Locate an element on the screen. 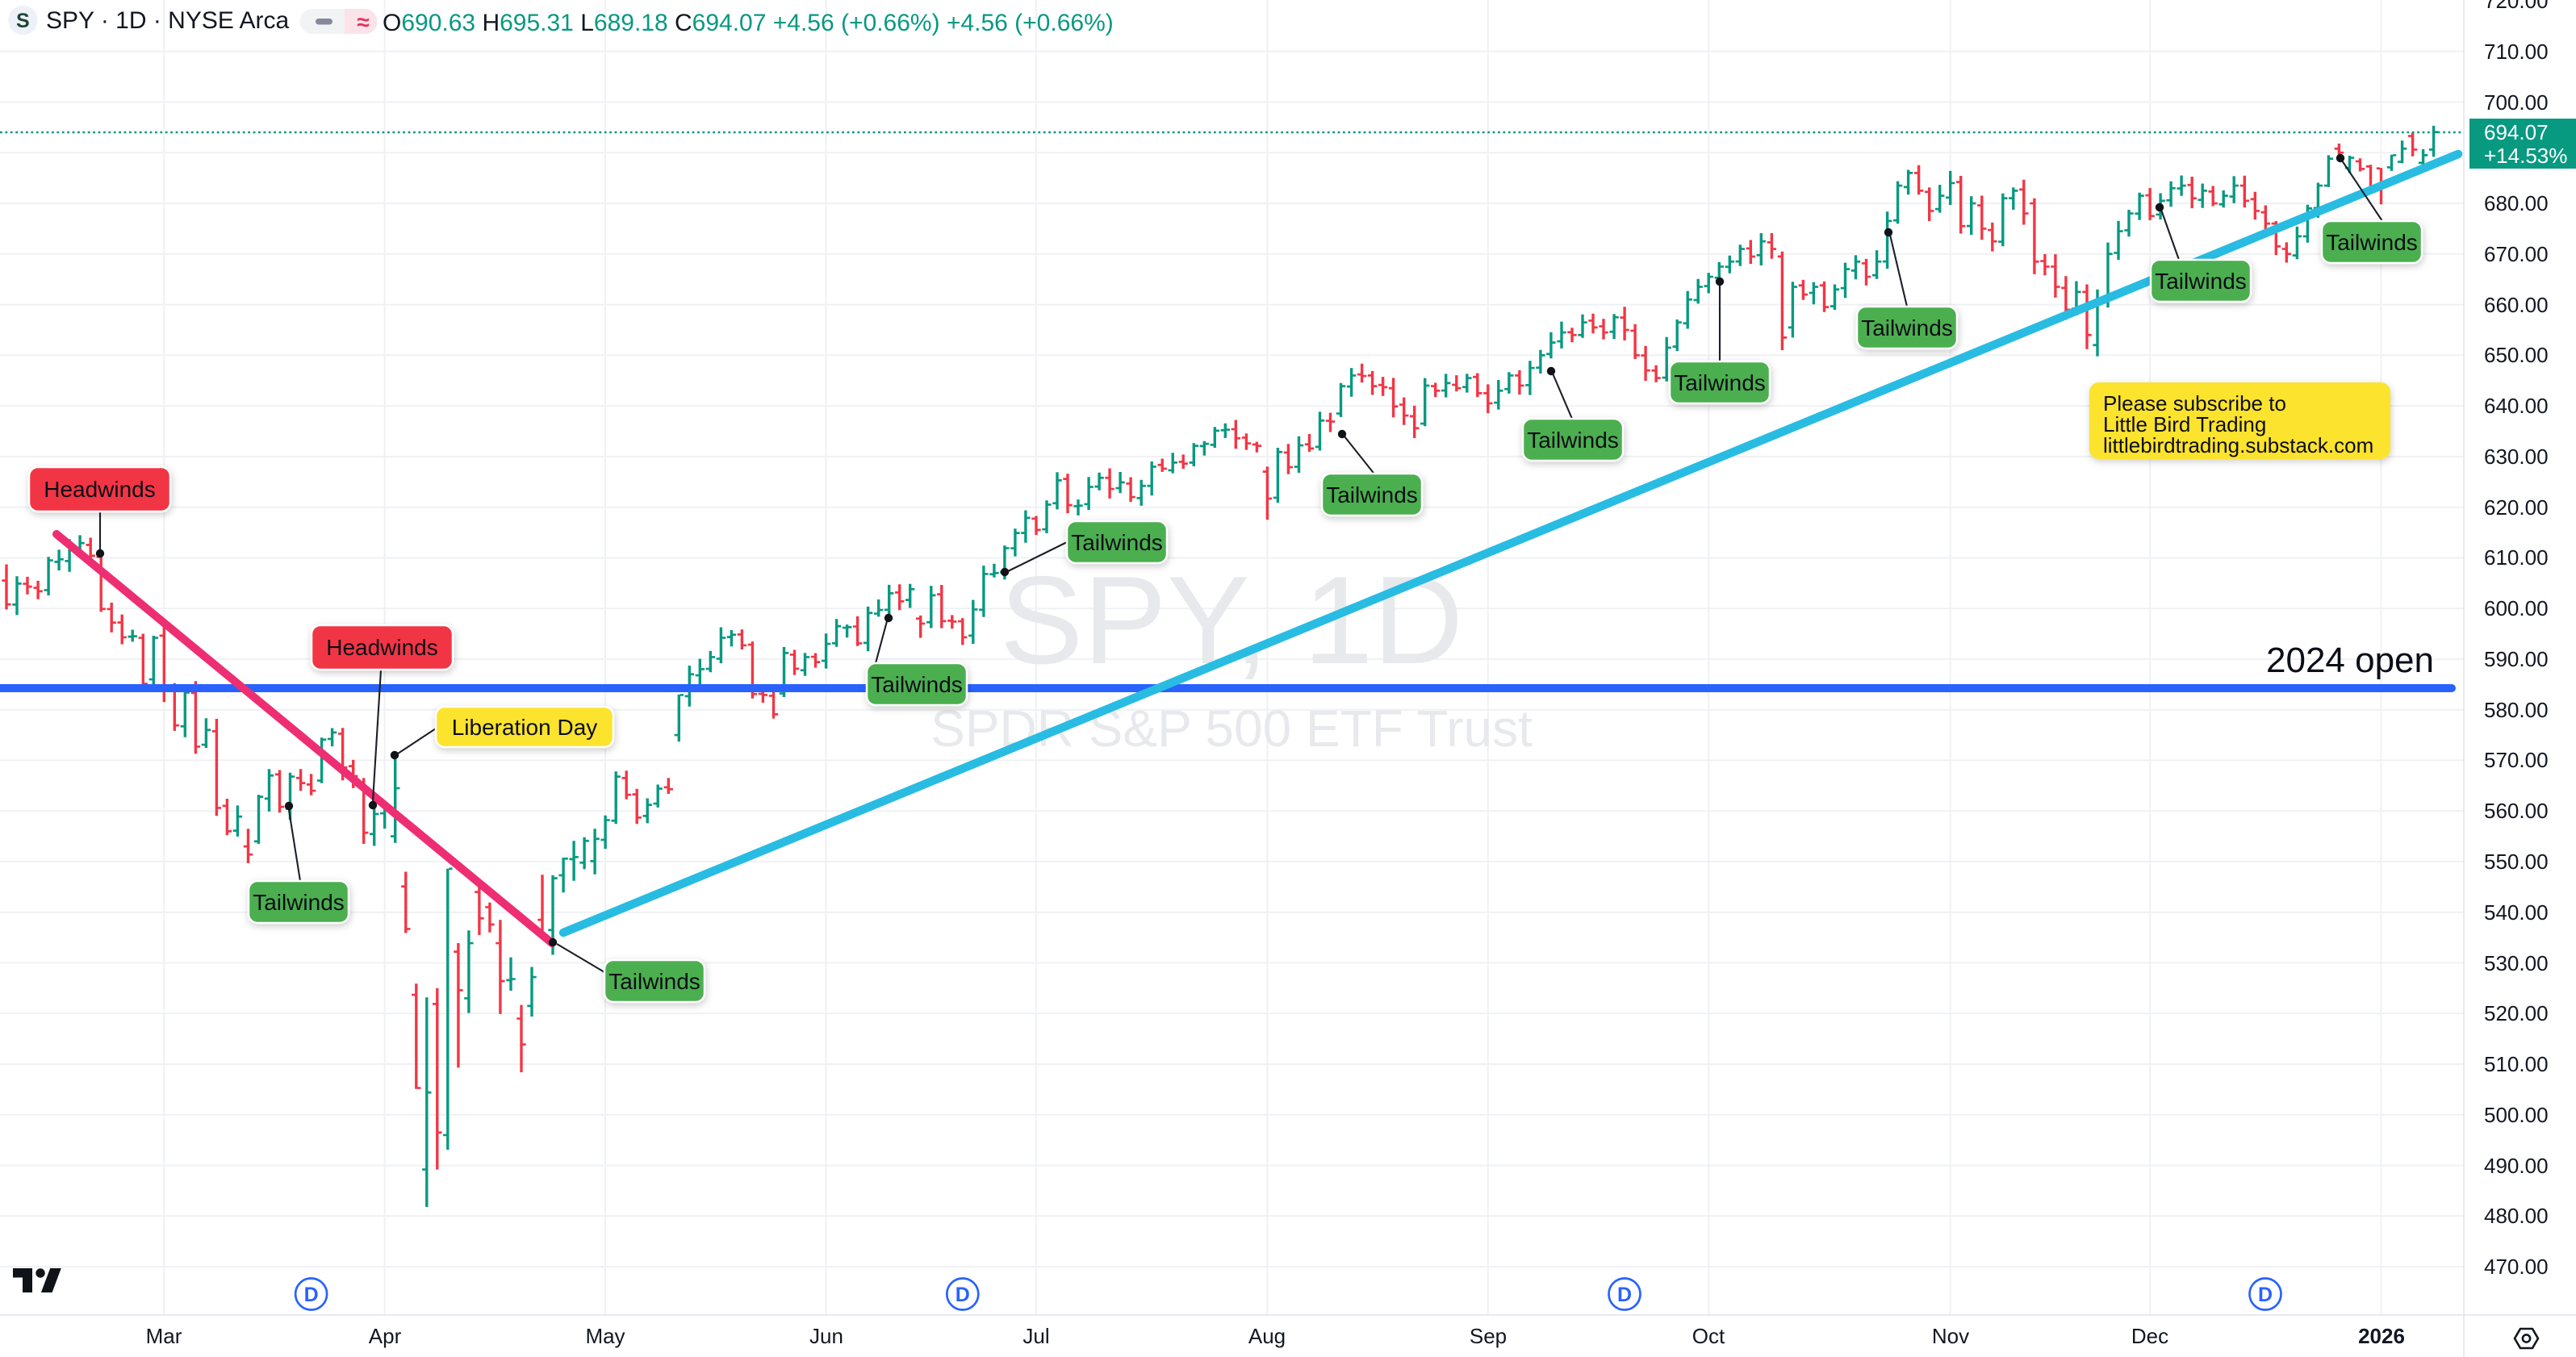 The height and width of the screenshot is (1357, 2576). svg-text: 590.00 is located at coordinates (2516, 659).